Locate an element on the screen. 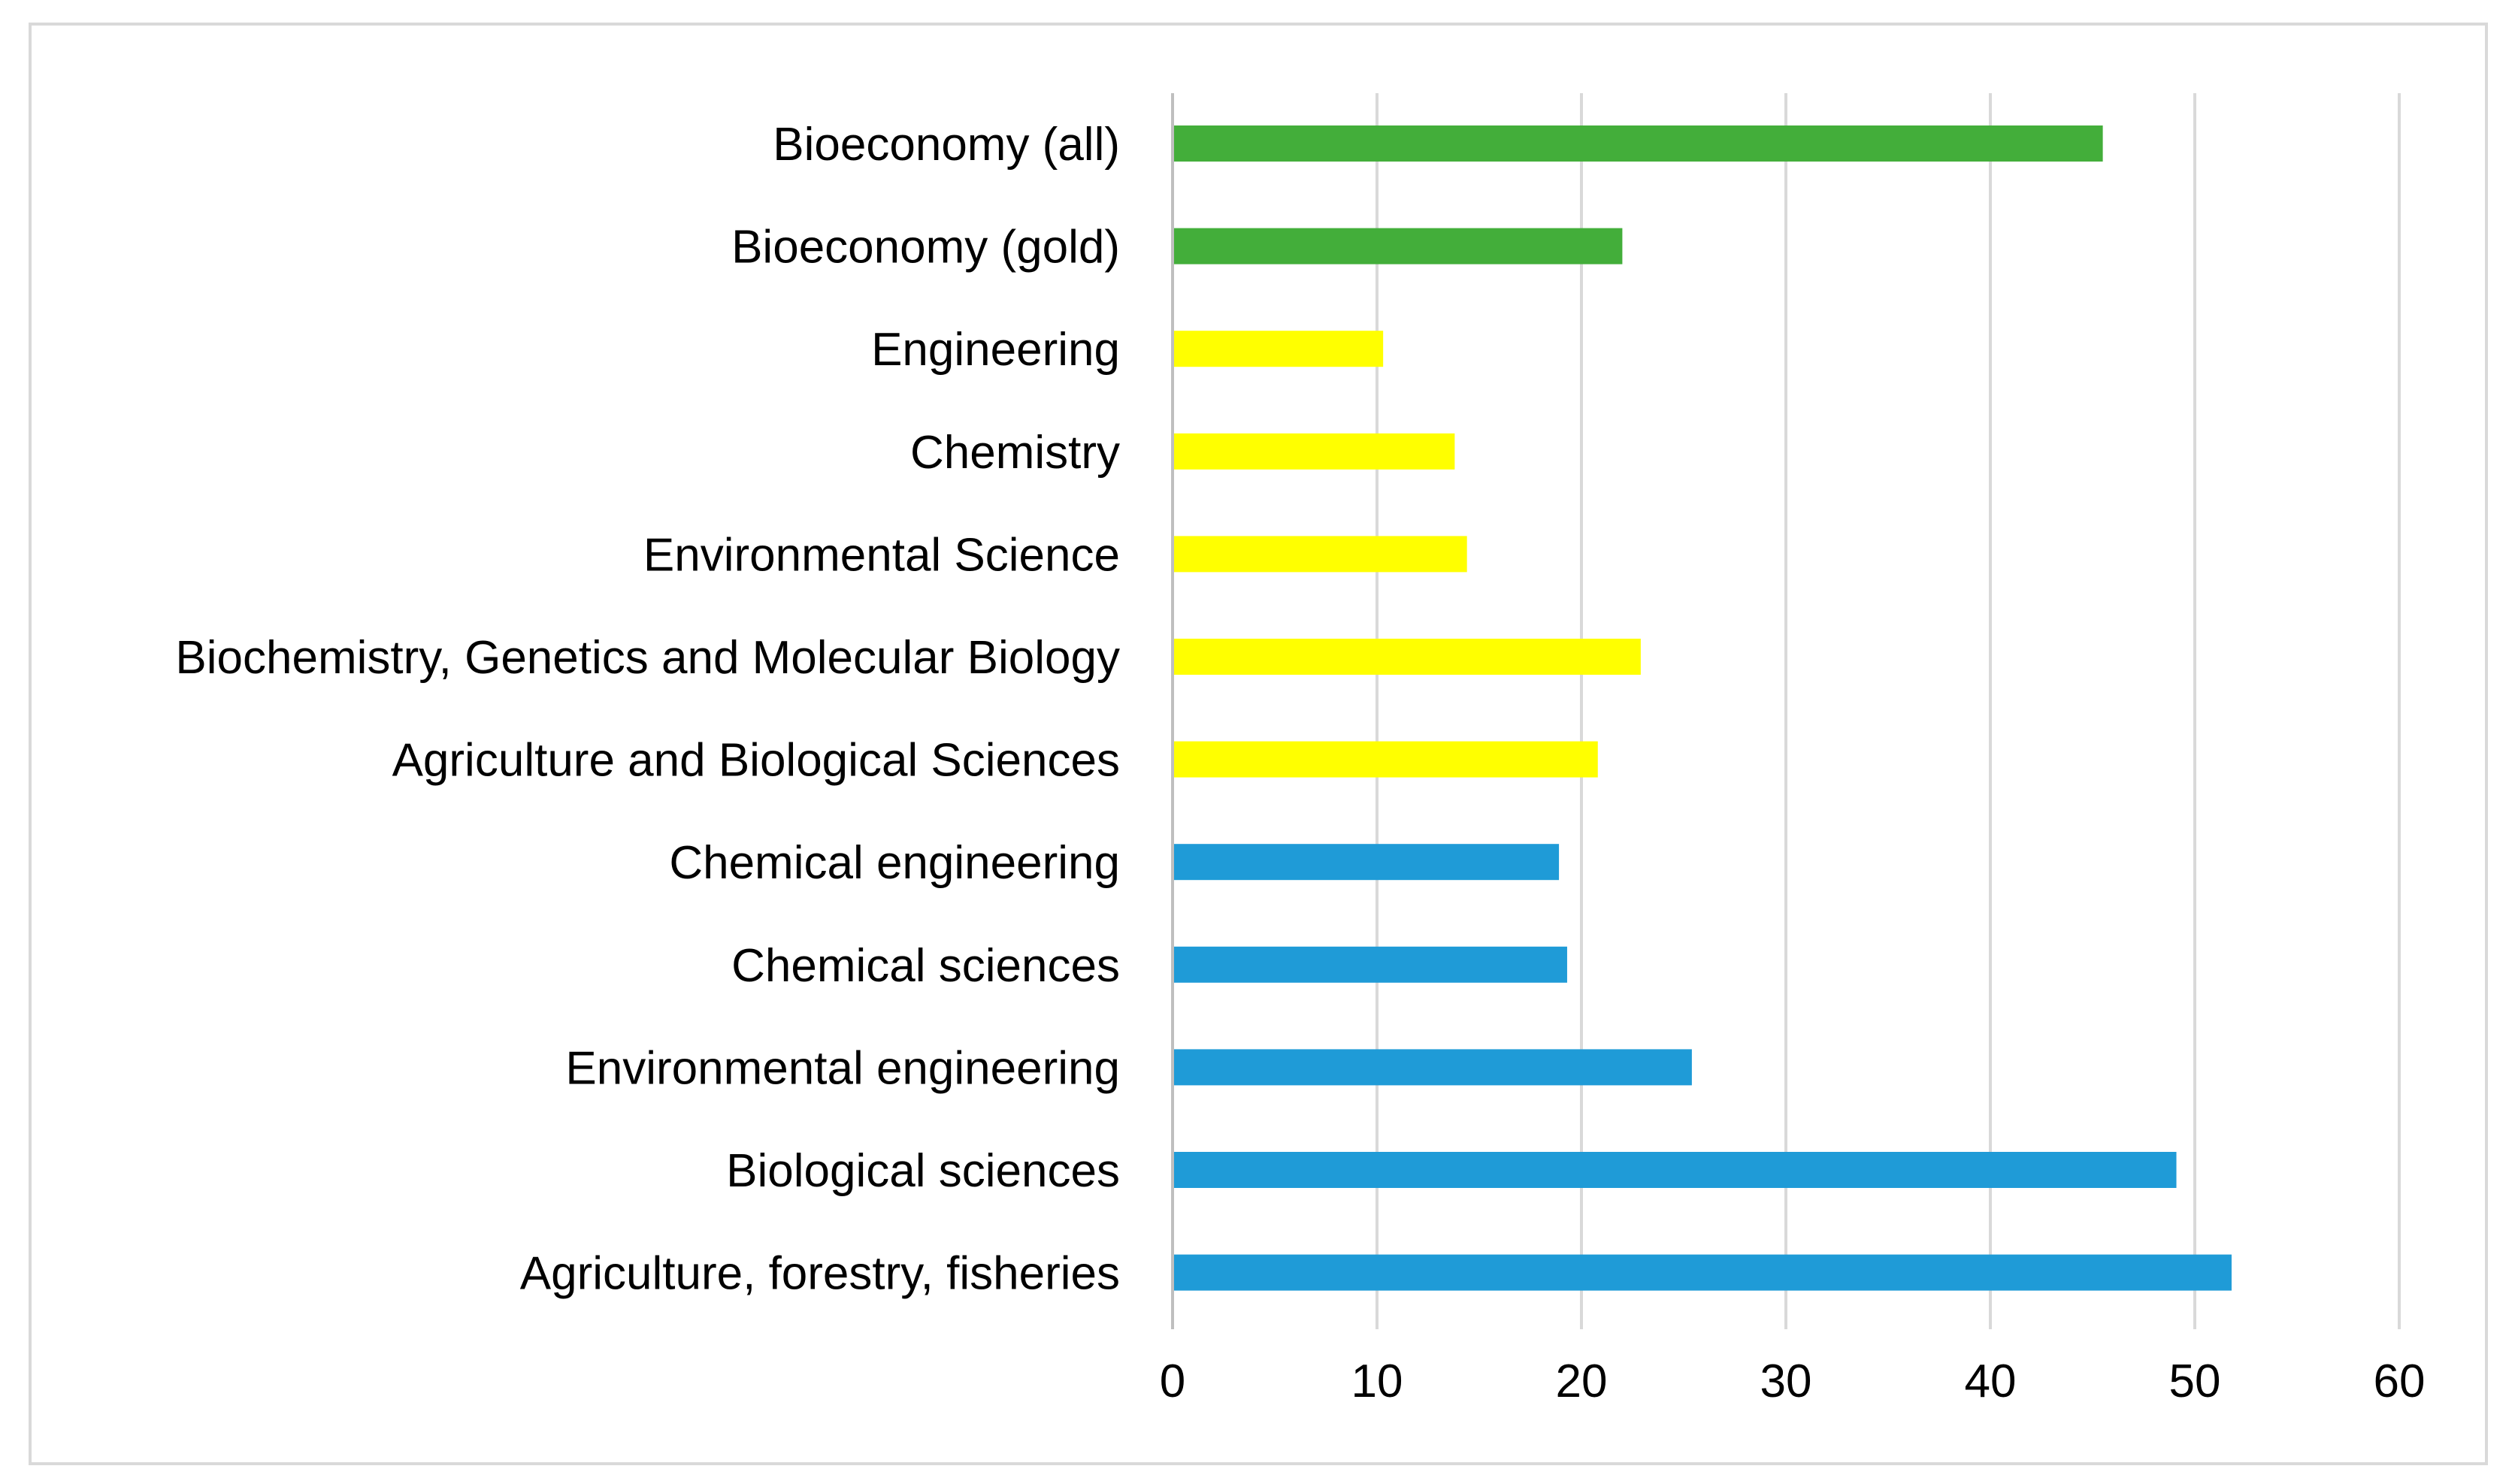  category-label: Chemical sciences is located at coordinates (925, 966).